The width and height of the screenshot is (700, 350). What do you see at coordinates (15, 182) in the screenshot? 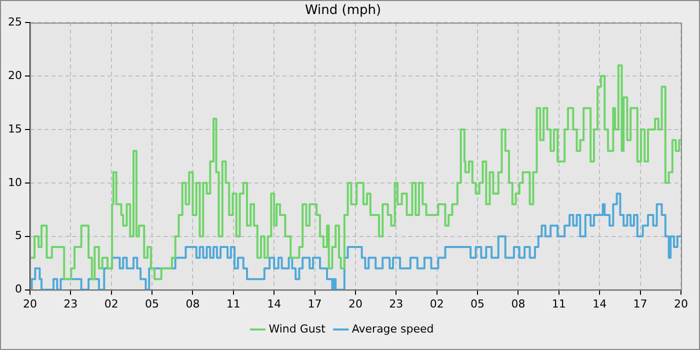
I see `y-tick-label: 10` at bounding box center [15, 182].